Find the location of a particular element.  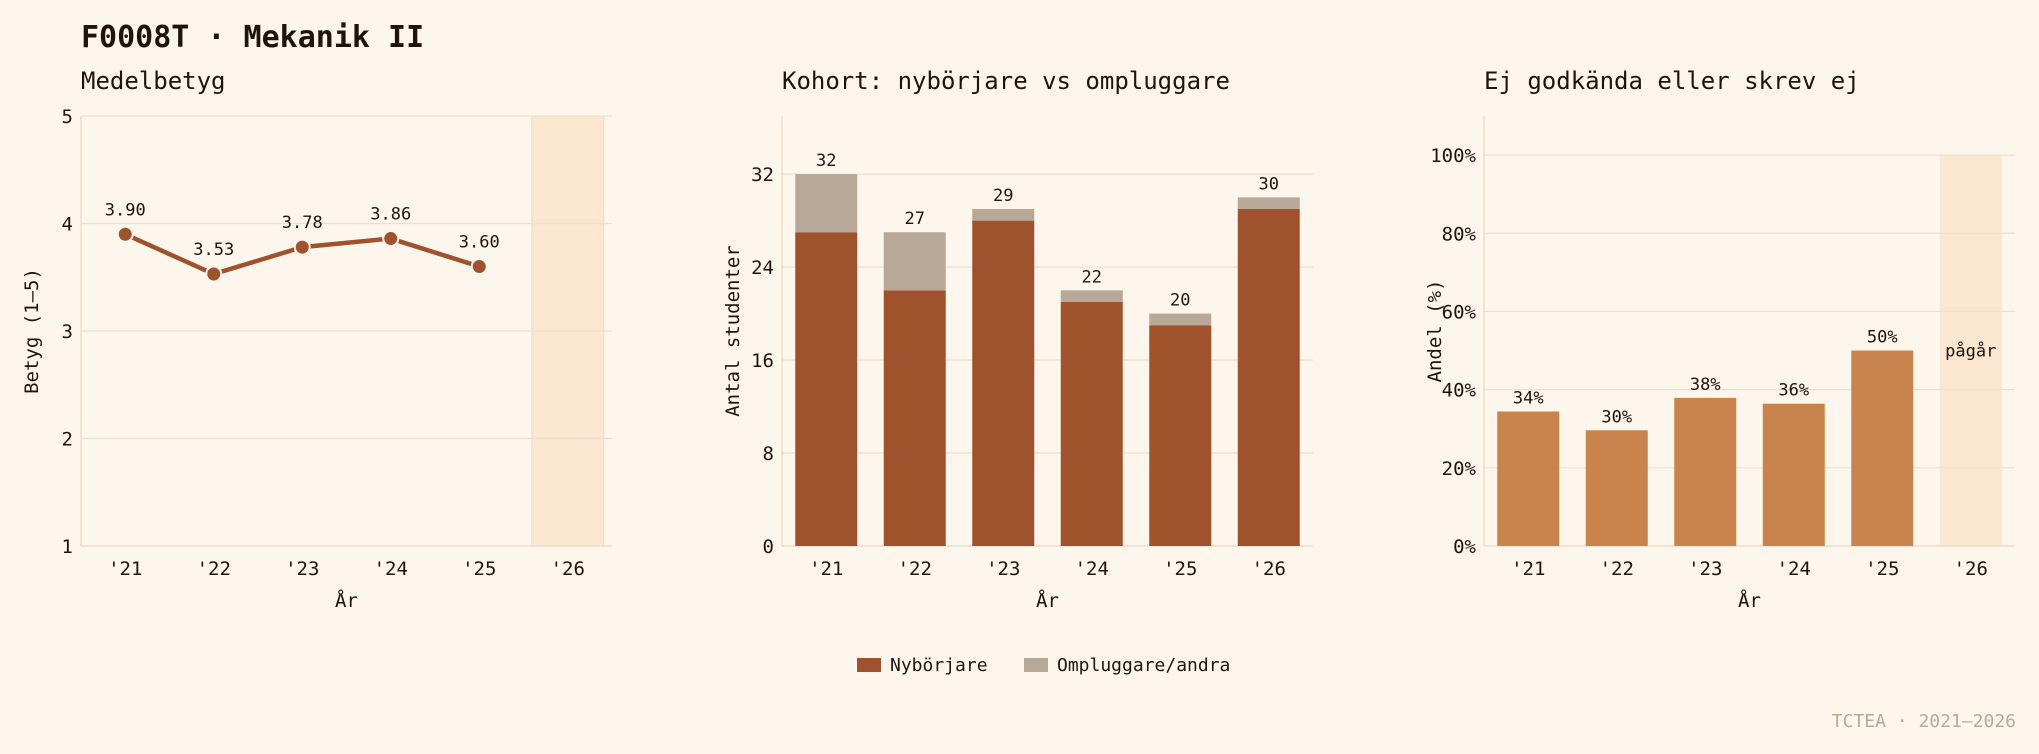

chart-title: Ej godkända eller skrev ej is located at coordinates (1672, 81).